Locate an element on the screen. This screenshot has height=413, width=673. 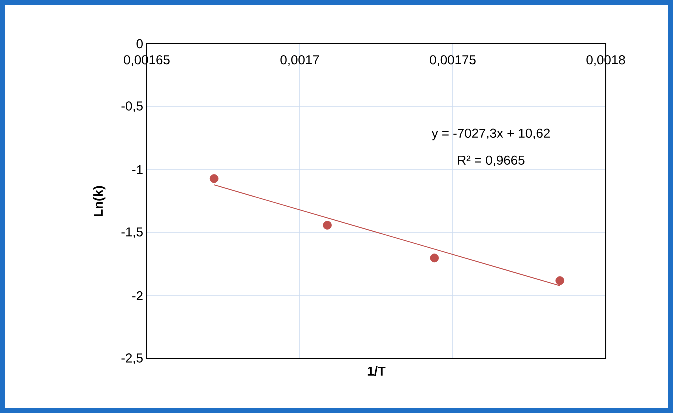
y-tick-label: -2 is located at coordinates (137, 296).